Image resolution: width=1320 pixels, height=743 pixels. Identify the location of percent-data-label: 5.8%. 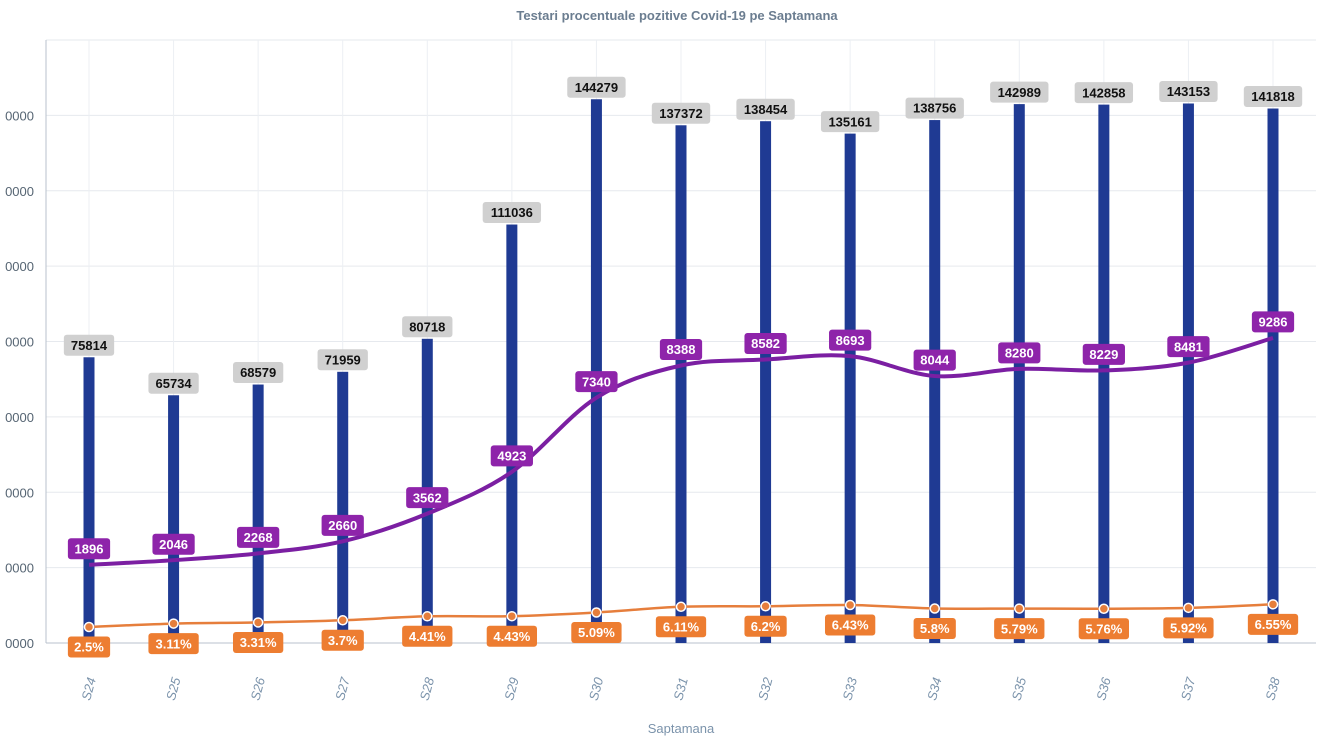
(935, 628).